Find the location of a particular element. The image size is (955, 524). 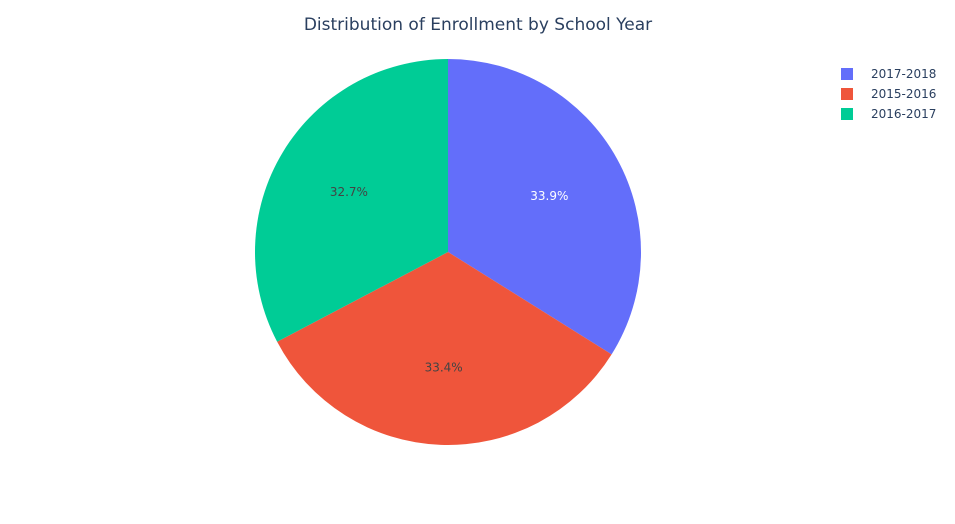

pie-slice-2015-2016 is located at coordinates (444, 349).